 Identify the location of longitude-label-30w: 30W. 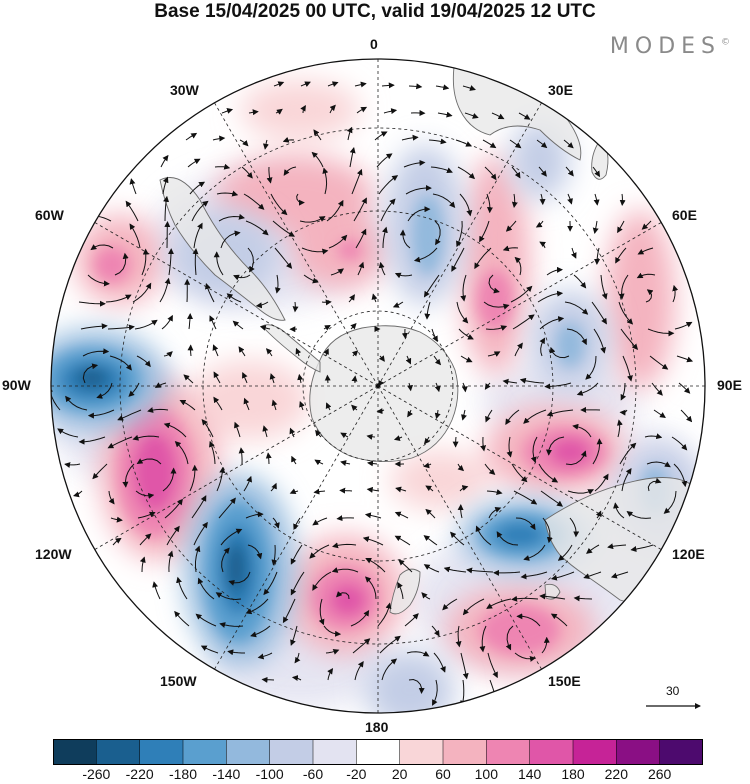
(184, 90).